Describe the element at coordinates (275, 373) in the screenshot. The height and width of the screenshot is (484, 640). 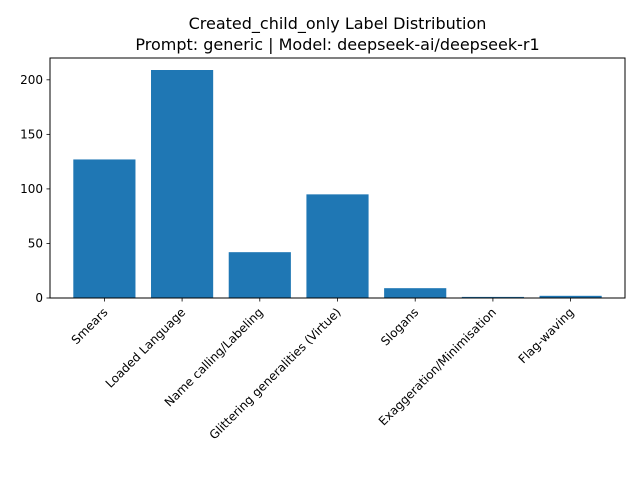
I see `x-tick-label: Glittering generalities (Virtue)` at that location.